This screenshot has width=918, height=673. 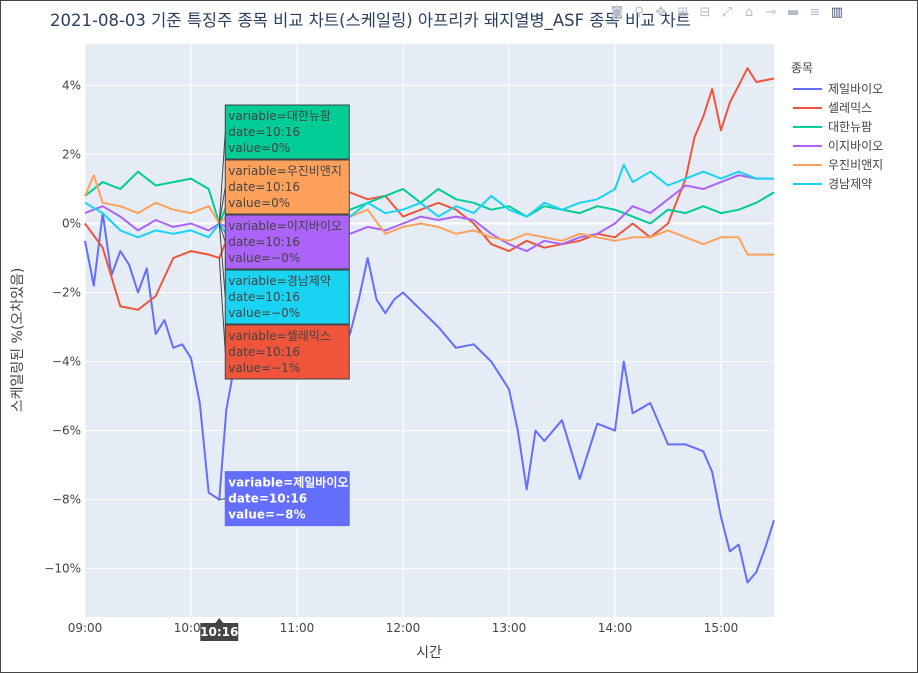 What do you see at coordinates (705, 12) in the screenshot?
I see `zoom-out-icon: ⊟` at bounding box center [705, 12].